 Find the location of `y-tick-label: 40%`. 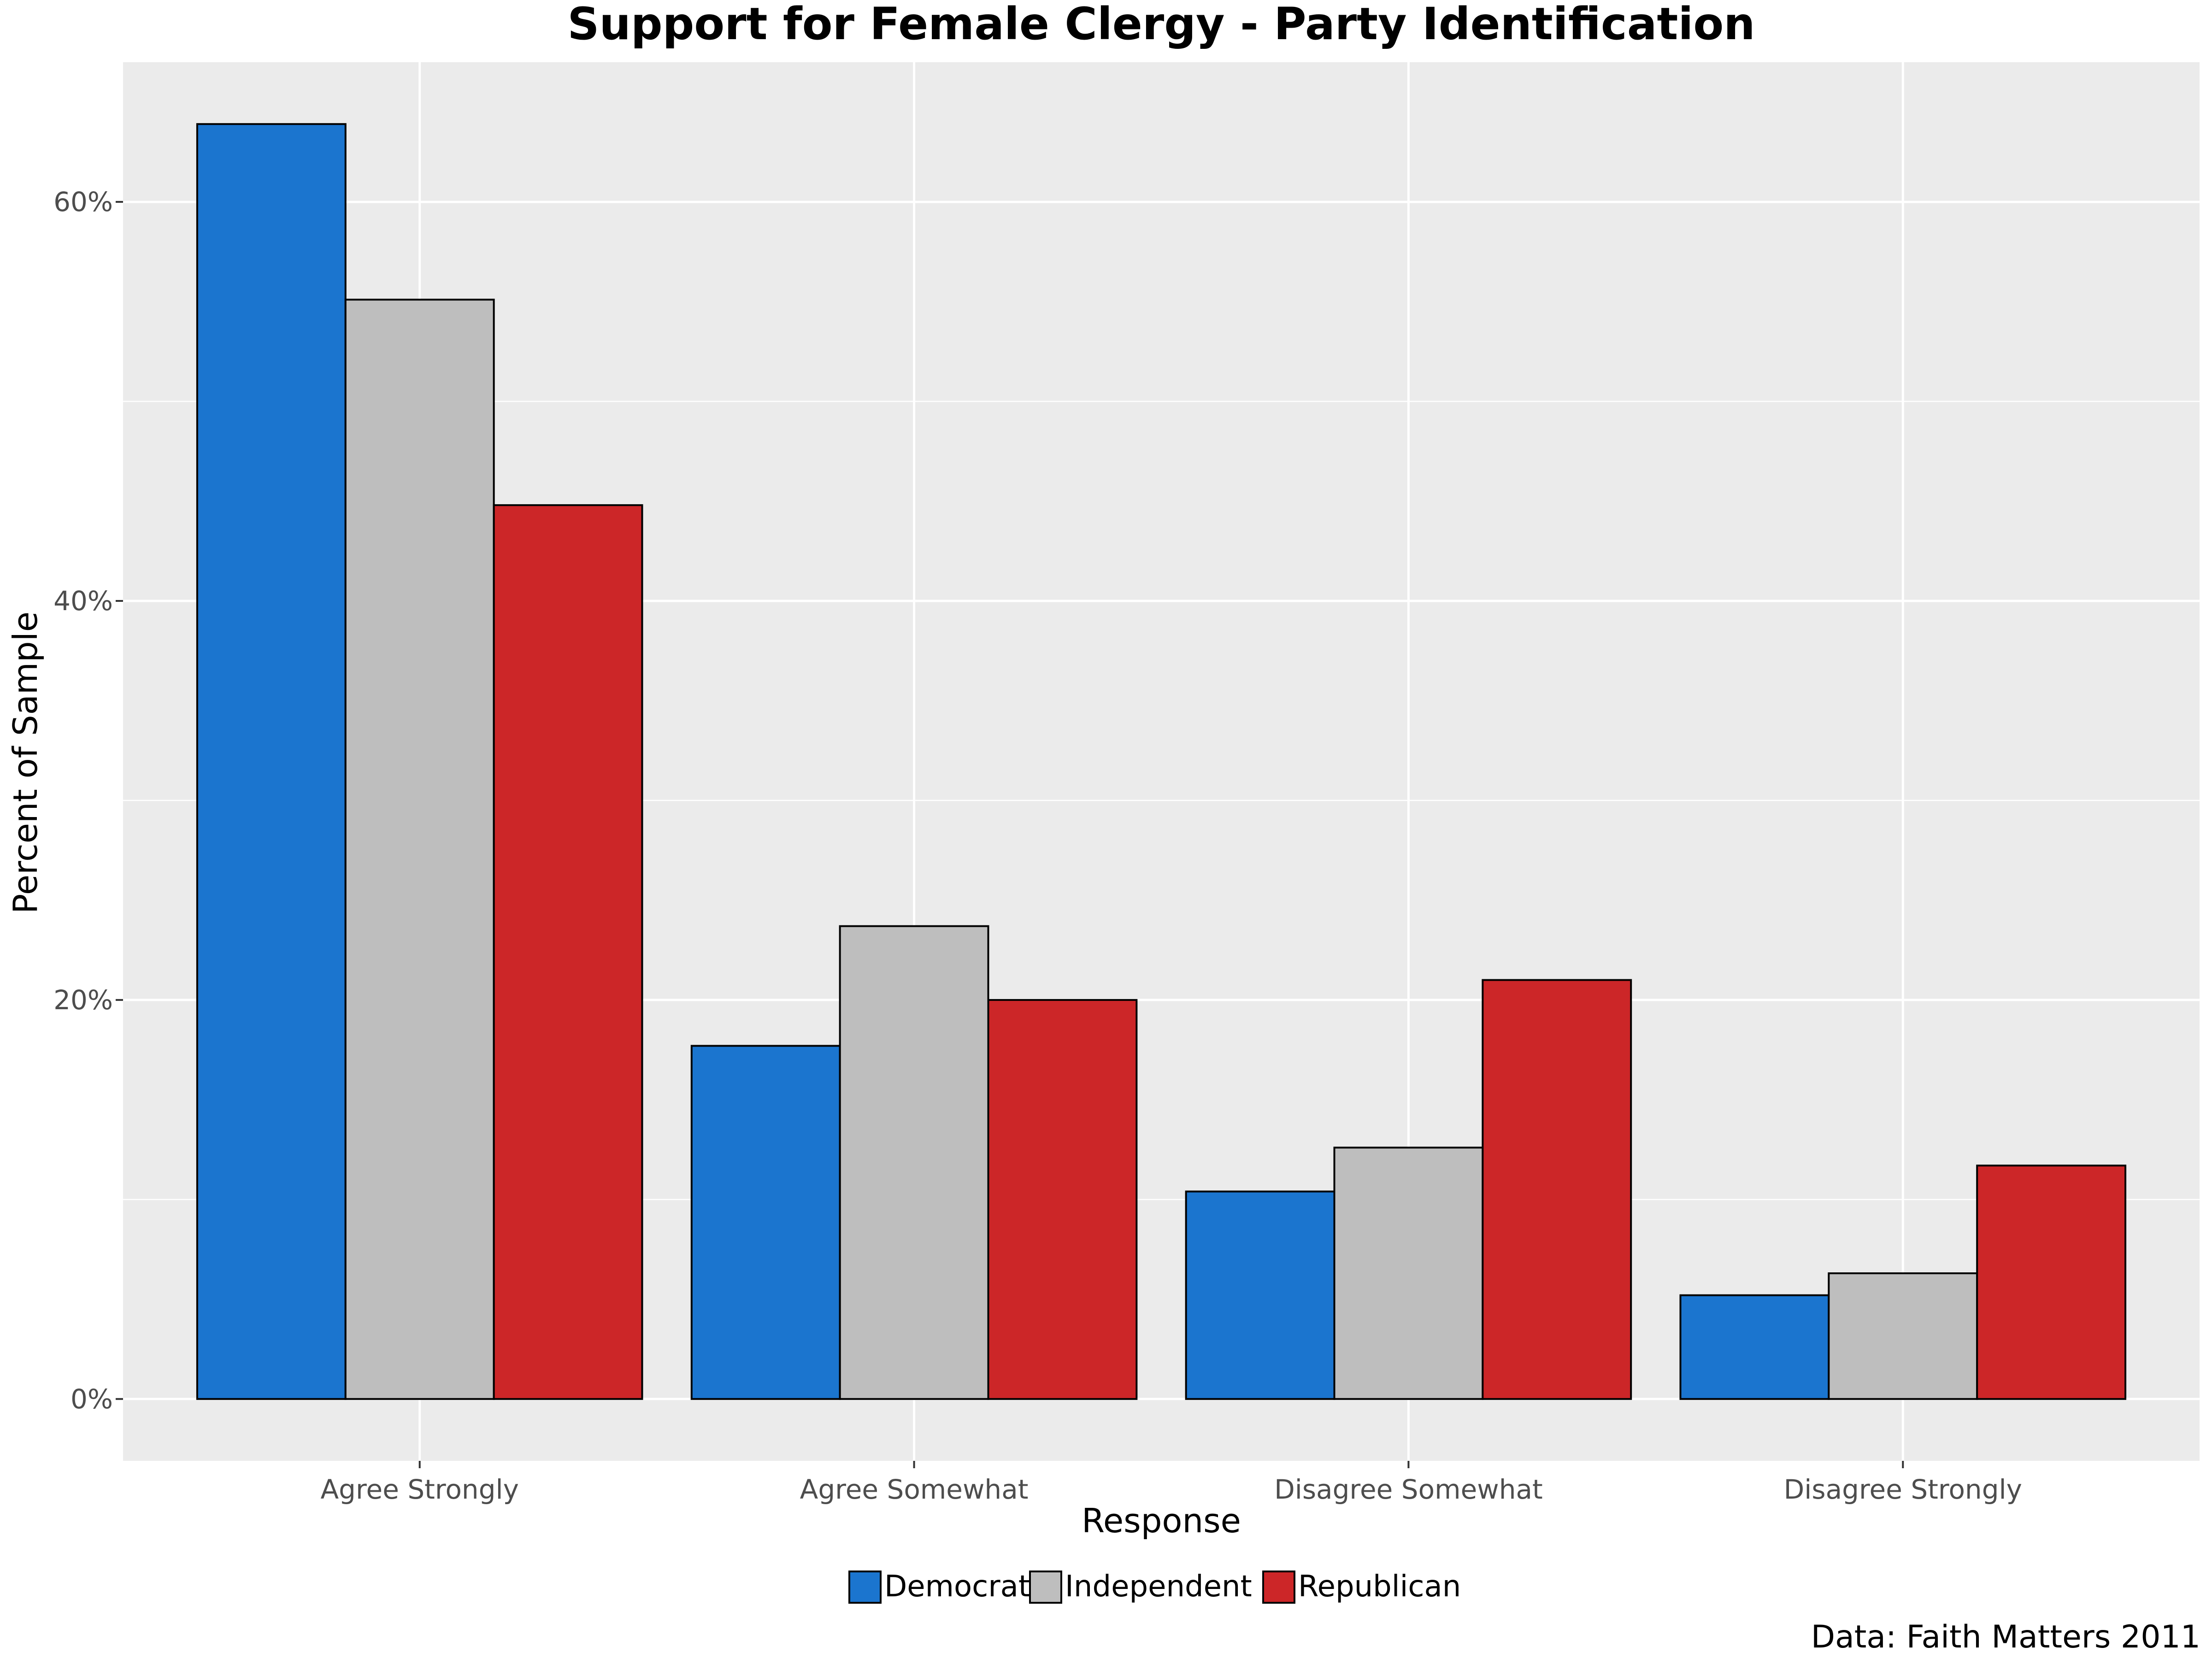

y-tick-label: 40% is located at coordinates (83, 601).